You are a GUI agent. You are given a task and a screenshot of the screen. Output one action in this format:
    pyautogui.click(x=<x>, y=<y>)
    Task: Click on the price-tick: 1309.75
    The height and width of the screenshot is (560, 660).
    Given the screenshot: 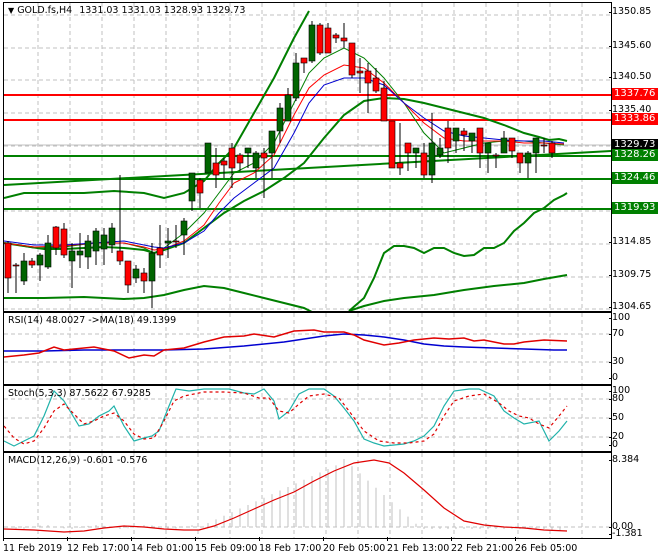 What is the action you would take?
    pyautogui.click(x=630, y=274)
    